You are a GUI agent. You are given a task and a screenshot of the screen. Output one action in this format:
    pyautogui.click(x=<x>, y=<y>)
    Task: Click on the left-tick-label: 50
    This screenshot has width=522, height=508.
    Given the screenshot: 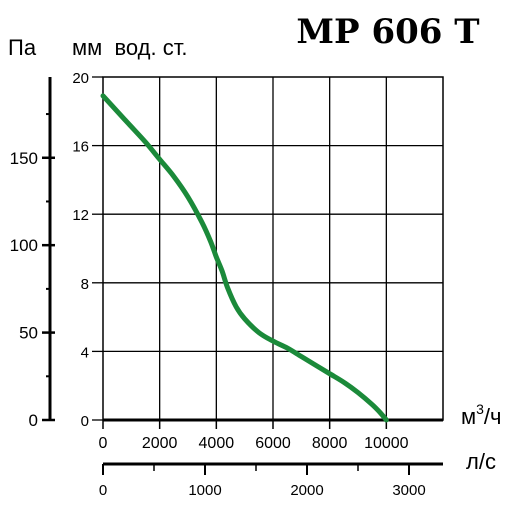 What is the action you would take?
    pyautogui.click(x=28, y=333)
    